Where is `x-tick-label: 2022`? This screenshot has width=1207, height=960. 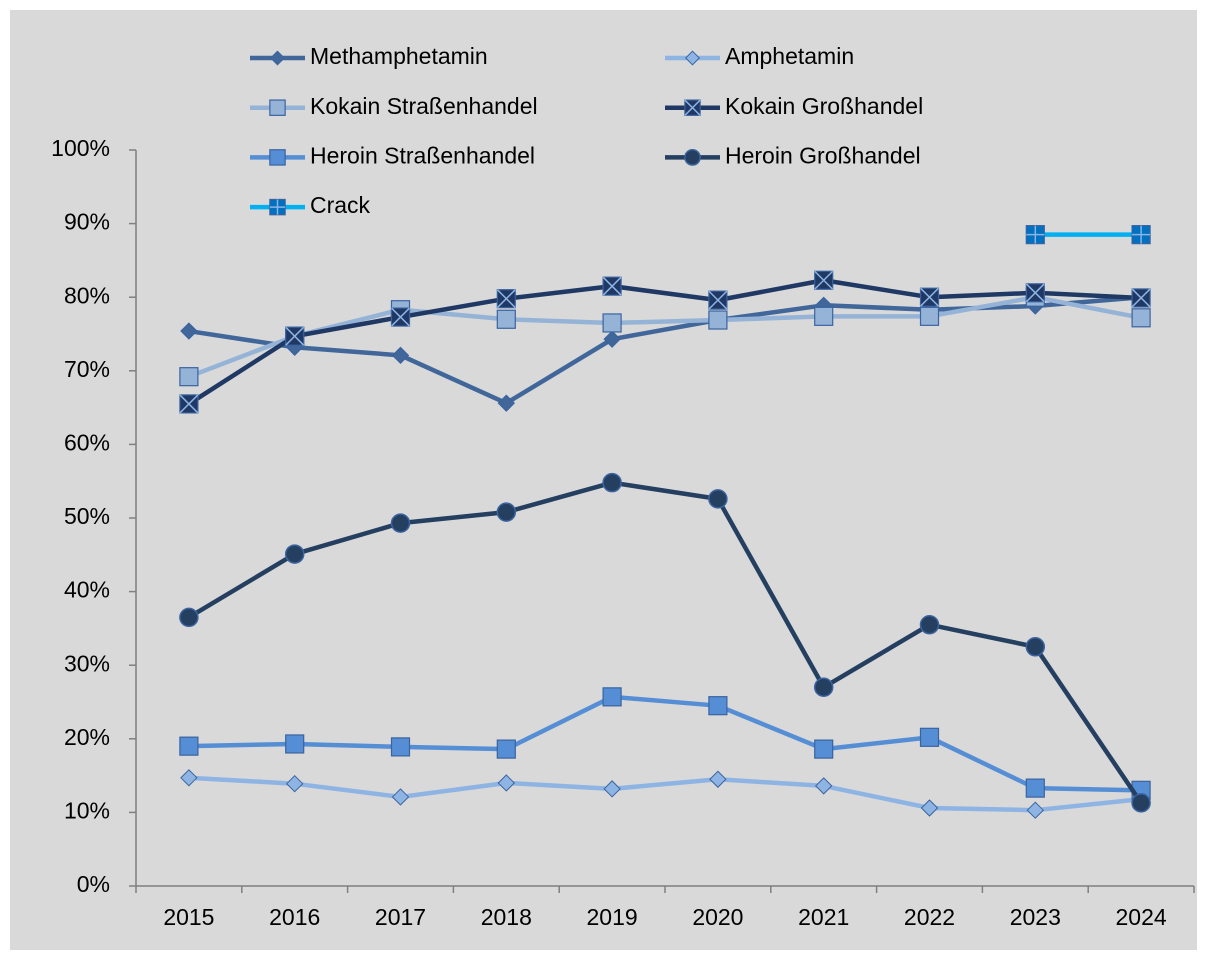
x-tick-label: 2022 is located at coordinates (929, 917).